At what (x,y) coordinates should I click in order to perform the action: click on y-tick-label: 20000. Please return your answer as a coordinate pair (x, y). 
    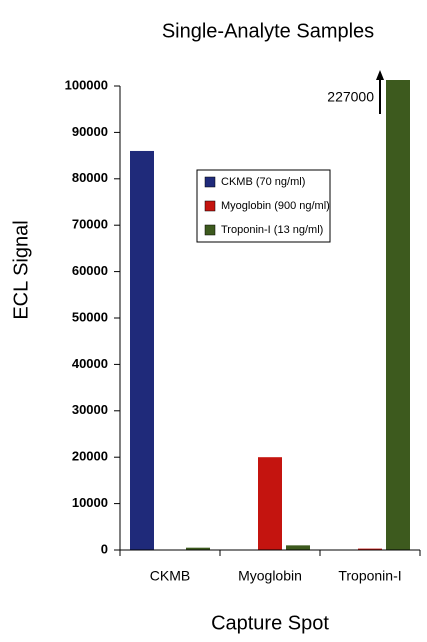
    Looking at the image, I should click on (90, 456).